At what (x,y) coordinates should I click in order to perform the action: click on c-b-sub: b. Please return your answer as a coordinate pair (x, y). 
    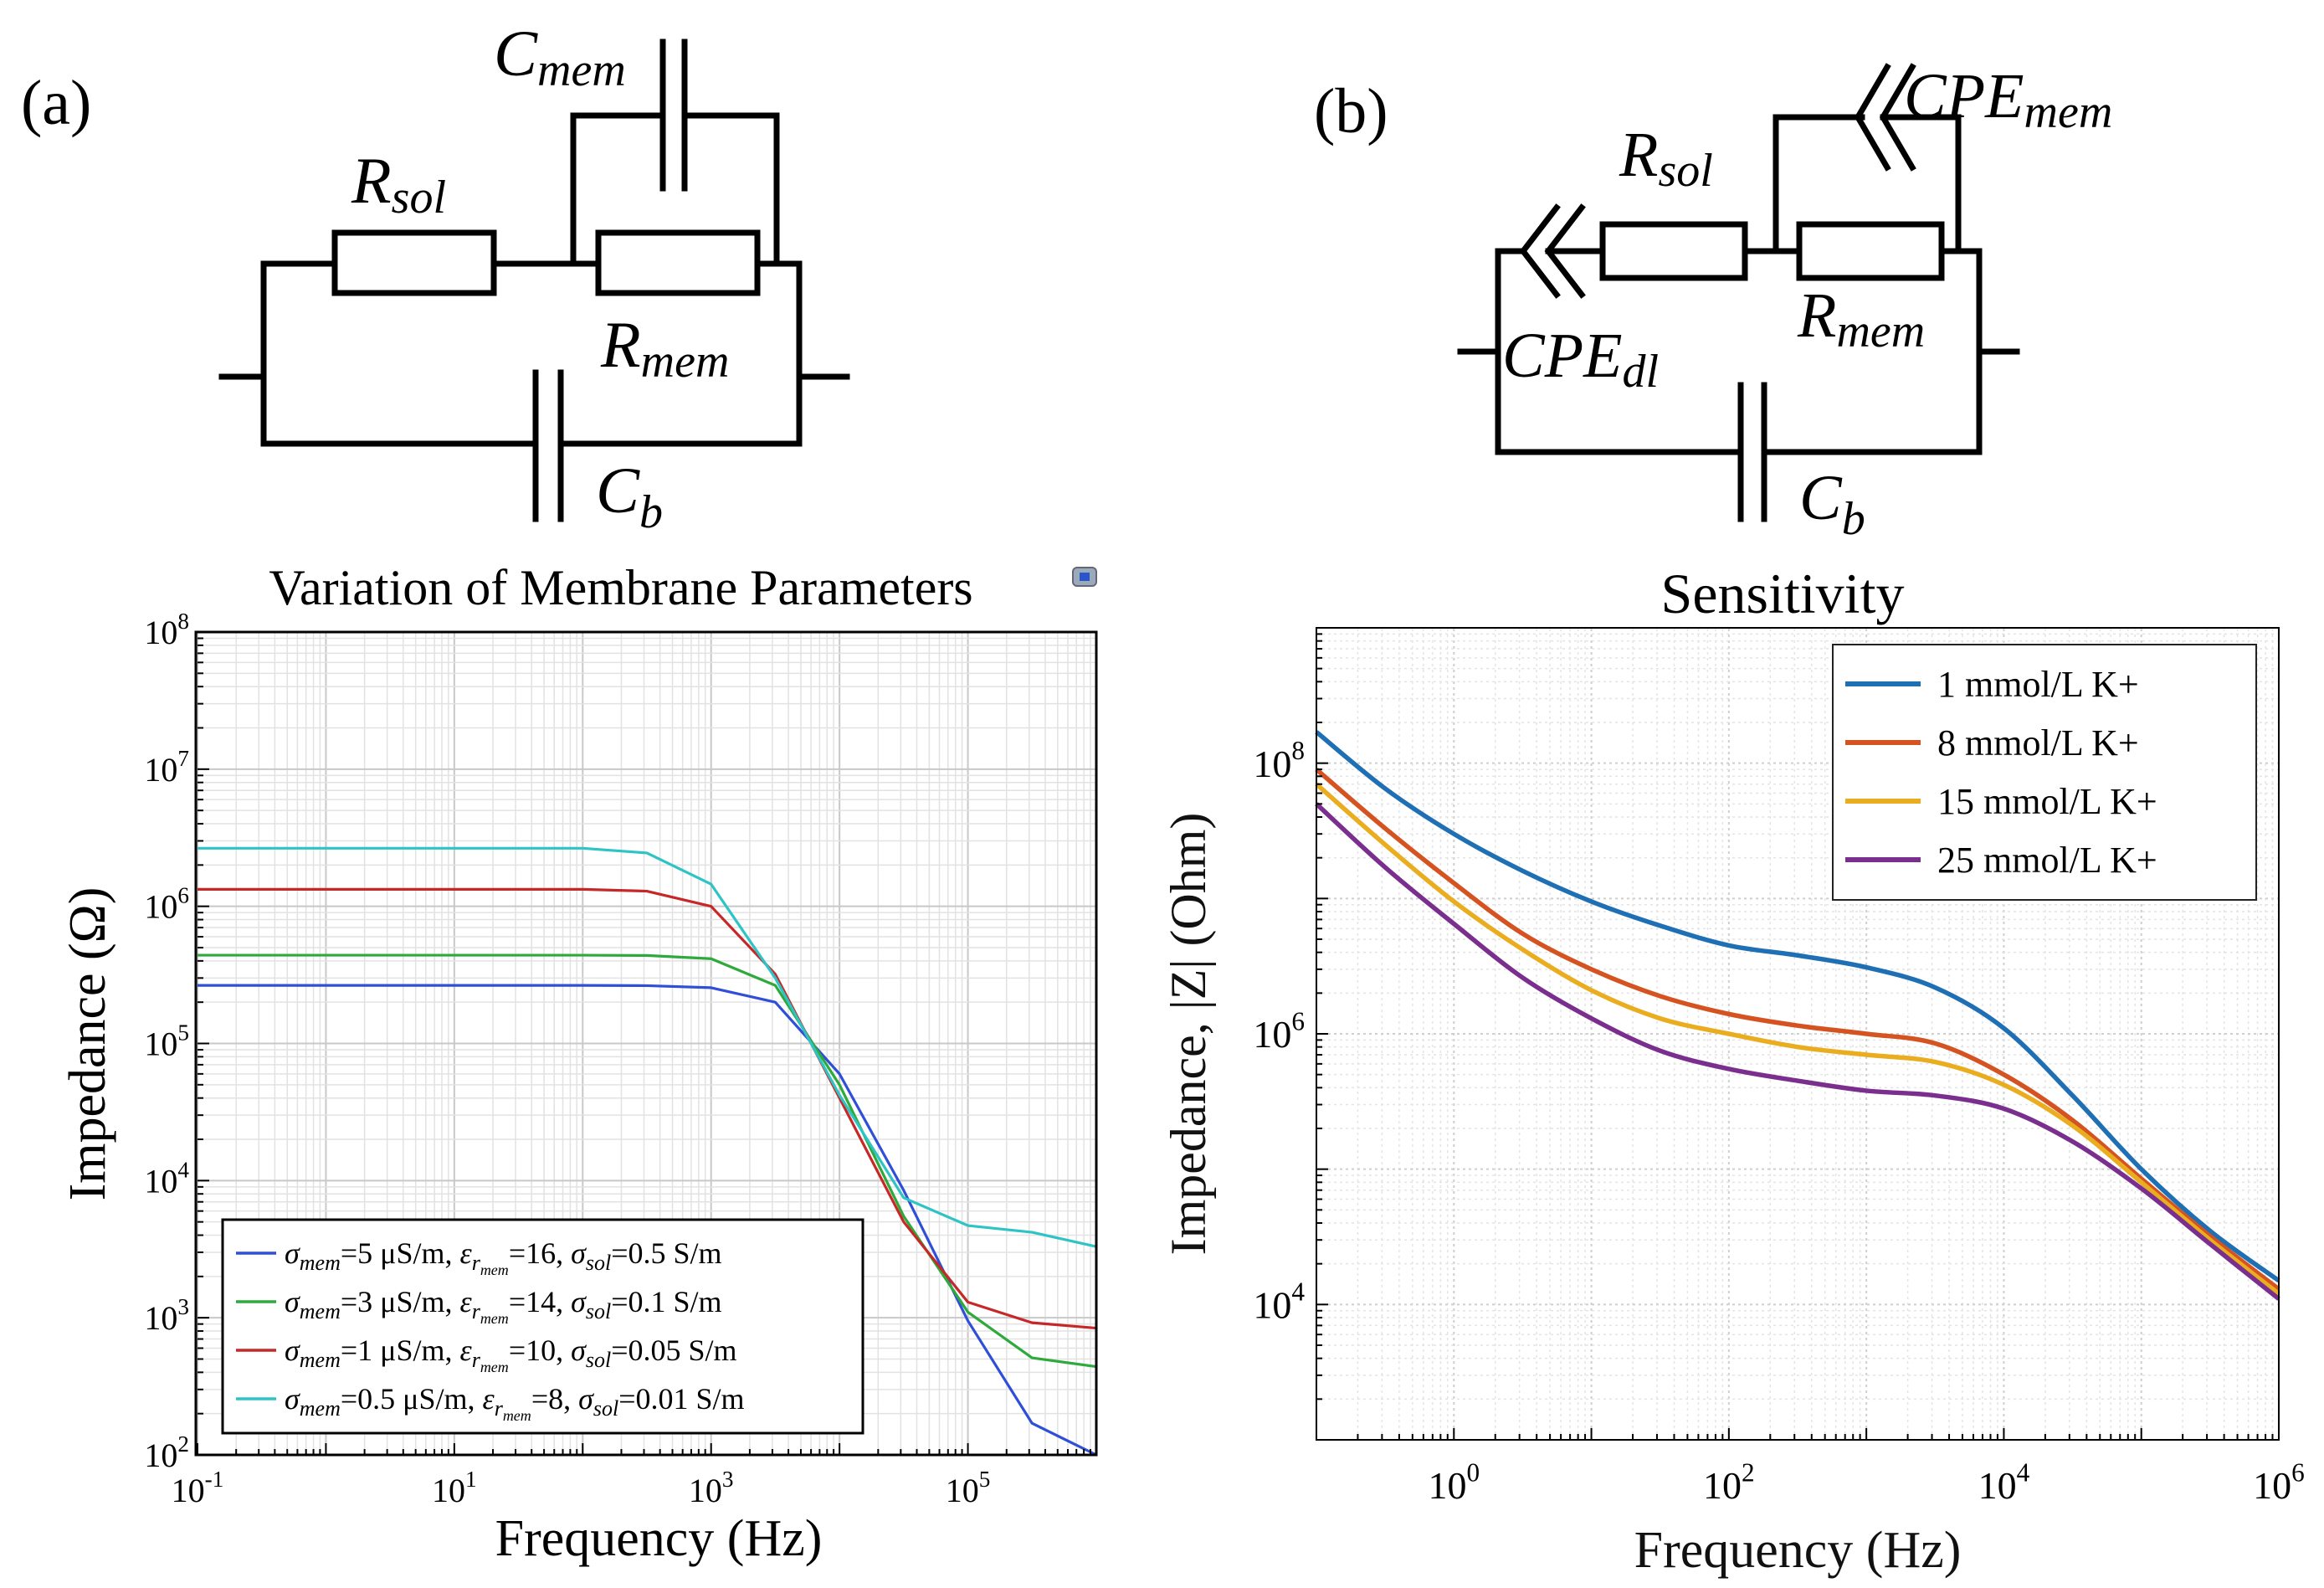
    Looking at the image, I should click on (651, 512).